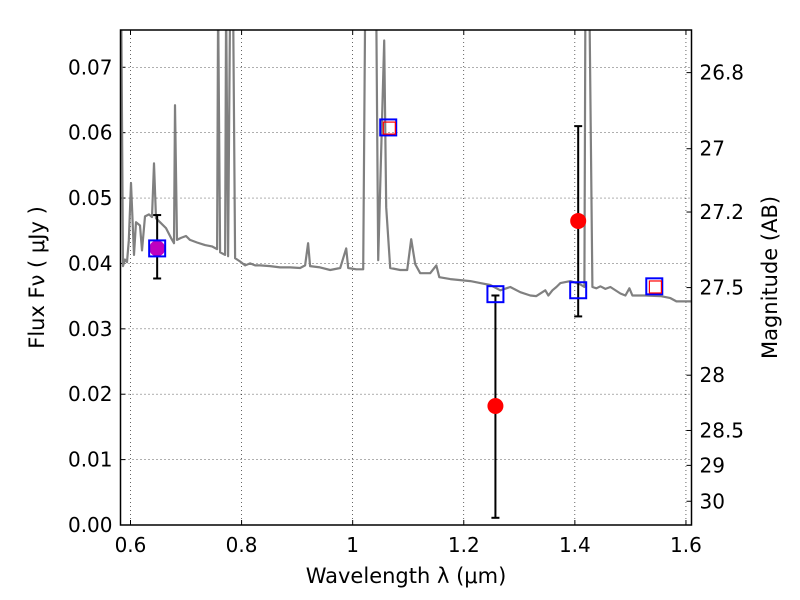 The height and width of the screenshot is (600, 800). What do you see at coordinates (406, 576) in the screenshot?
I see `x-axis-label: Wavelength λ (μm)` at bounding box center [406, 576].